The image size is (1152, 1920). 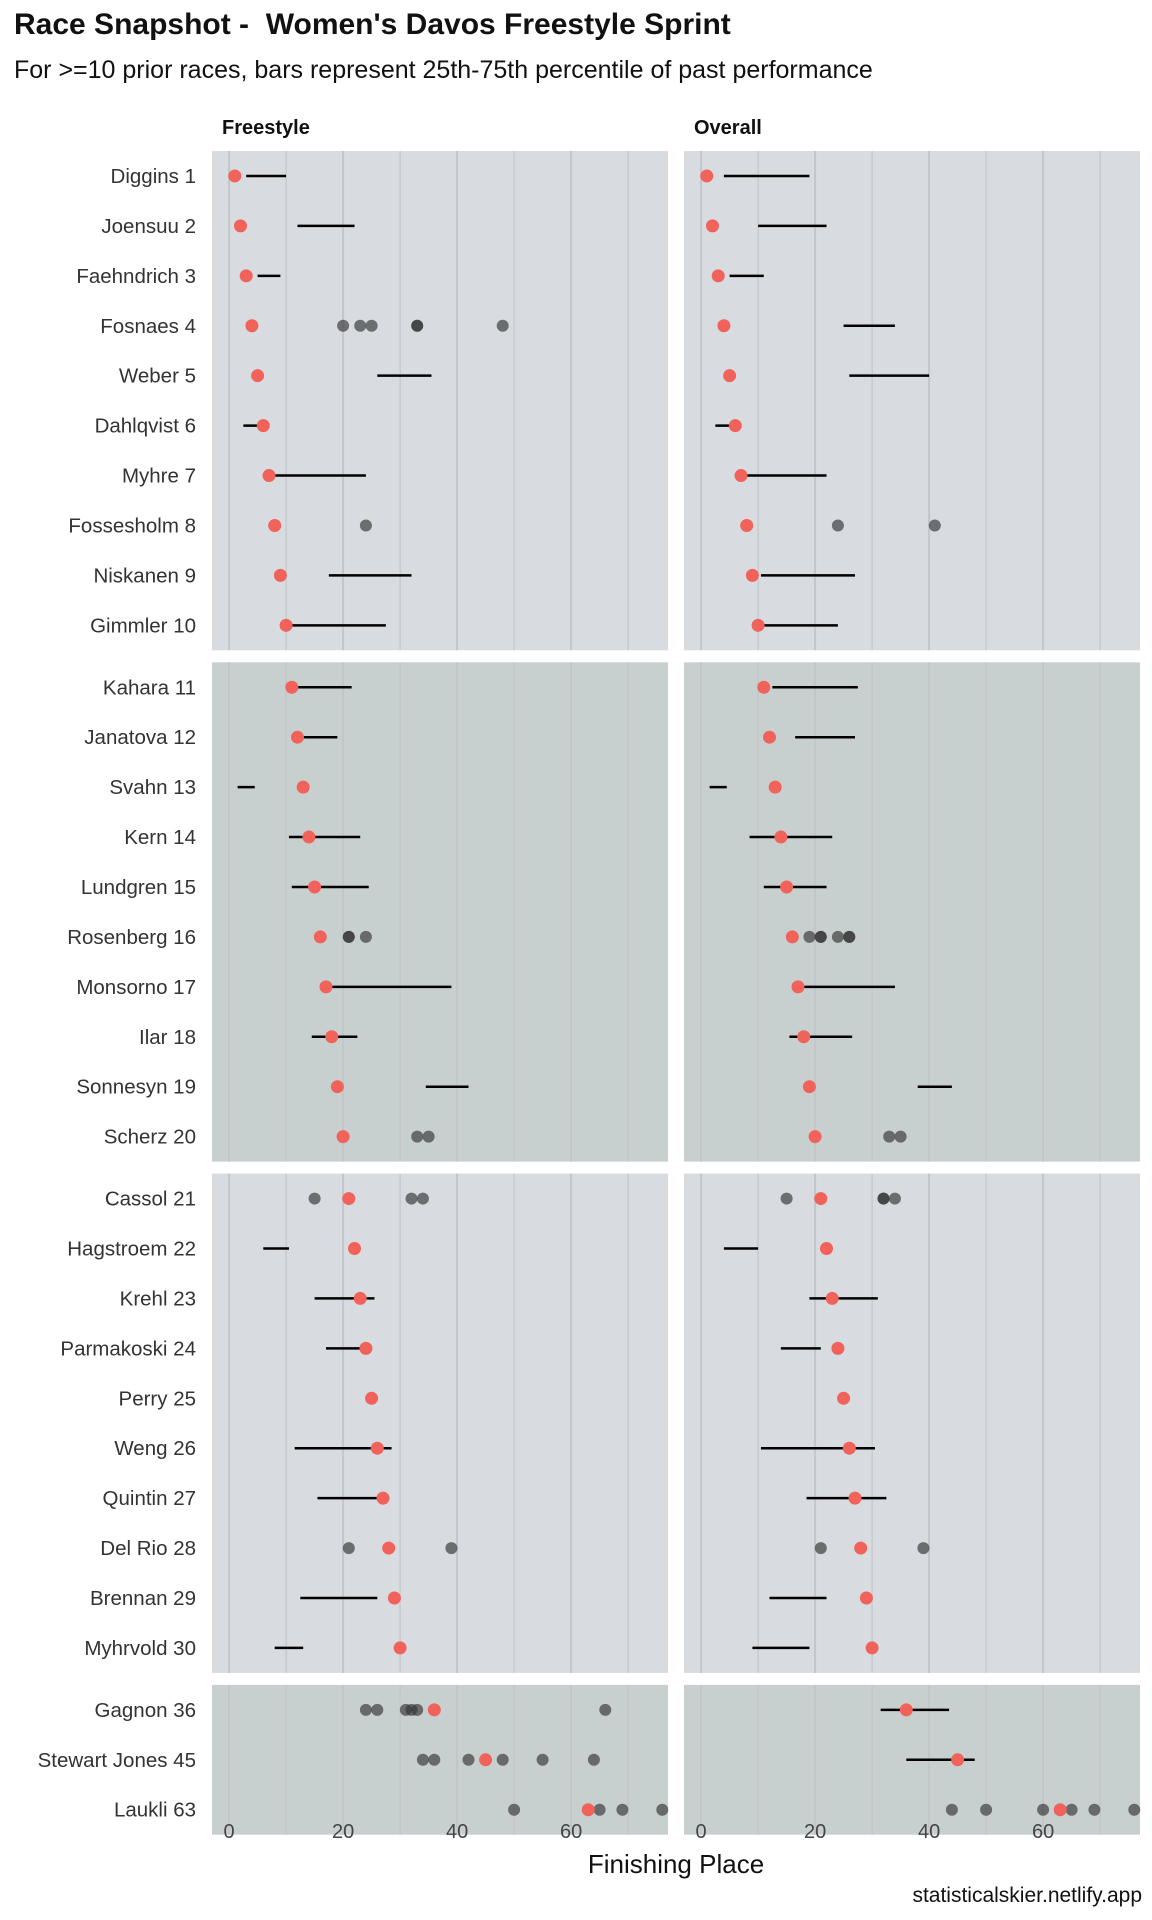 I want to click on athlete-label: Krehl 23, so click(x=158, y=1298).